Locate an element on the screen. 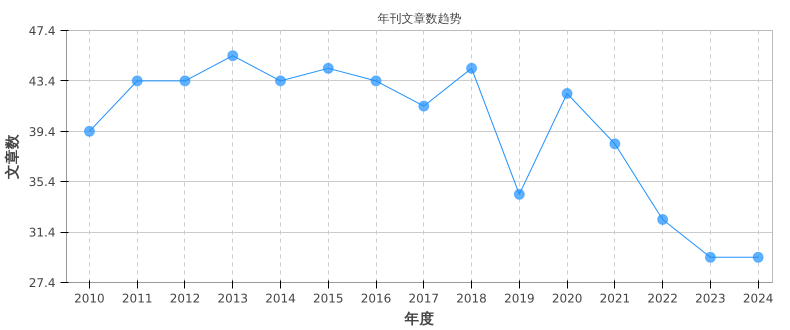  x-tick-label: 2022 is located at coordinates (662, 299).